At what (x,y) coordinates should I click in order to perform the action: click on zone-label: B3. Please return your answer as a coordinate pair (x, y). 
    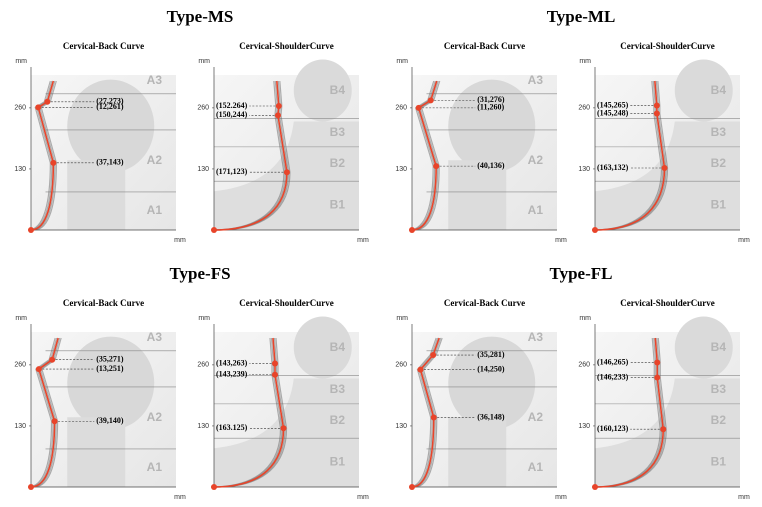
    Looking at the image, I should click on (719, 132).